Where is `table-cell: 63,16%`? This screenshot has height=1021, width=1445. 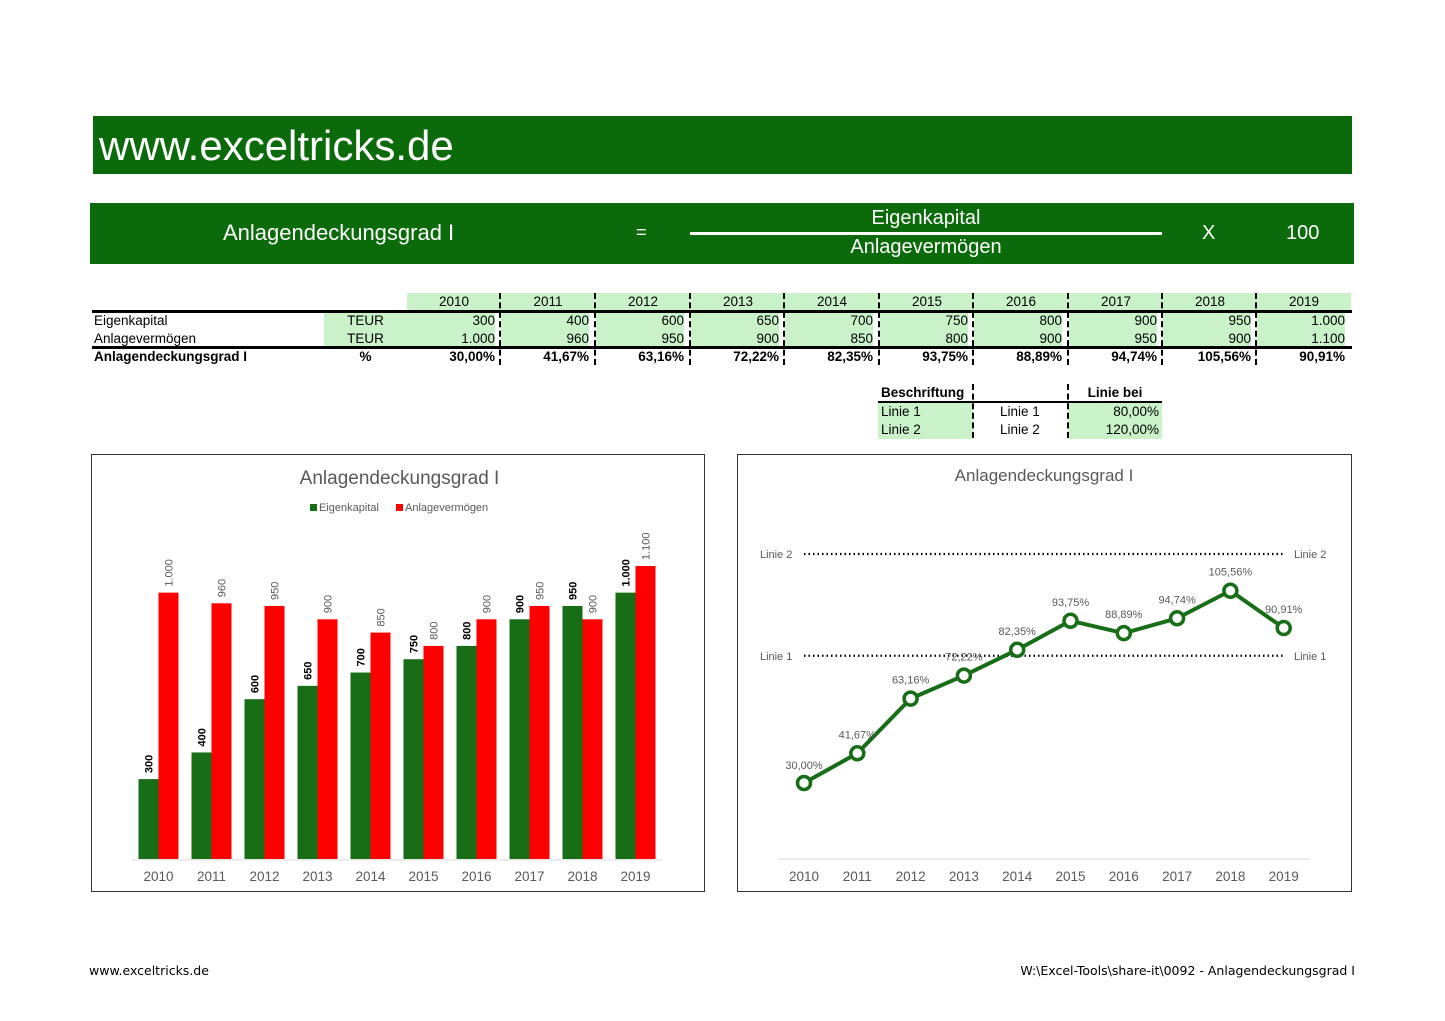 table-cell: 63,16% is located at coordinates (661, 356).